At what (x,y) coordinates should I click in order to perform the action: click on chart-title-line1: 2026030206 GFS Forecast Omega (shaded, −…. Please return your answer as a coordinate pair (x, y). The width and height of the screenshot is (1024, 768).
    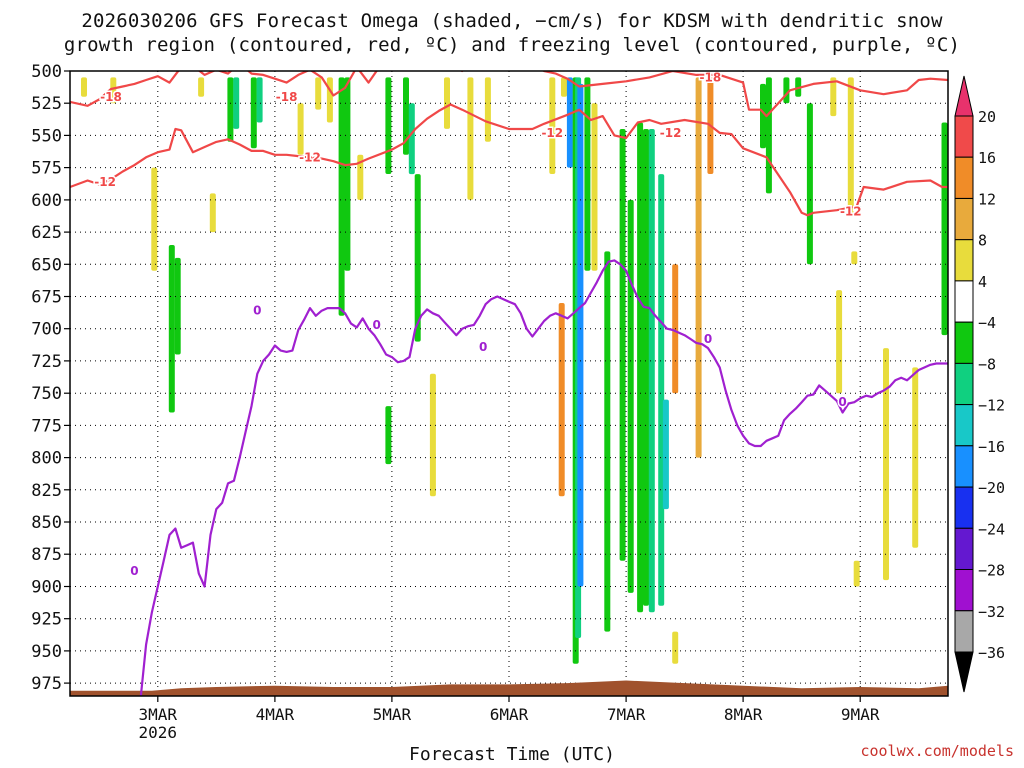
    Looking at the image, I should click on (512, 21).